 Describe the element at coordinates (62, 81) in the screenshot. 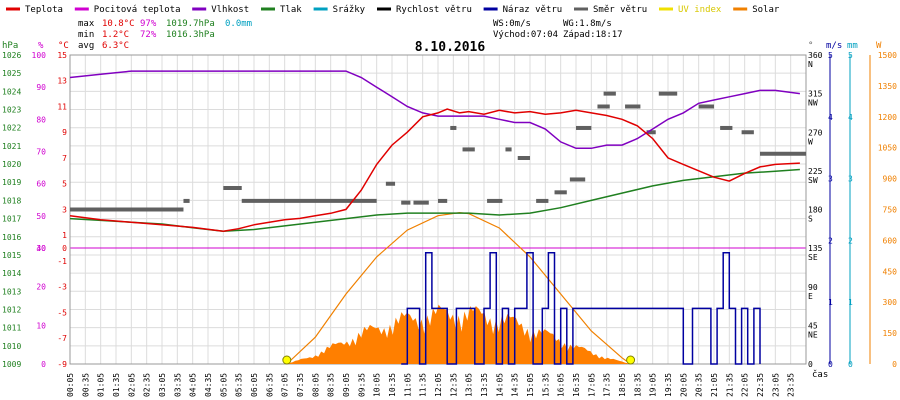

I see `tick-temp-1: 13` at that location.